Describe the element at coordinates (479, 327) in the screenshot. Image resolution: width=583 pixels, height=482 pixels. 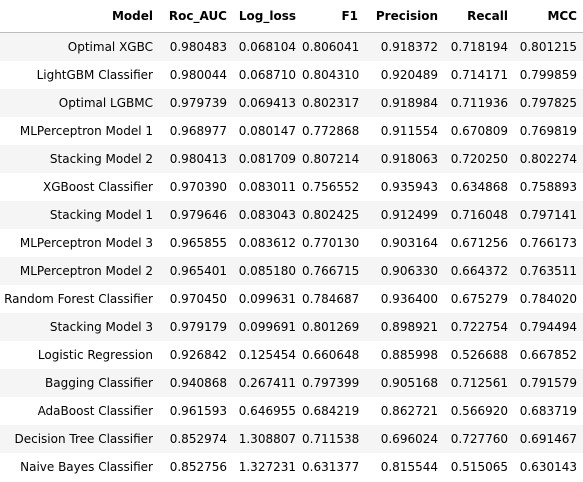
I see `recall-value: 0.722754` at that location.